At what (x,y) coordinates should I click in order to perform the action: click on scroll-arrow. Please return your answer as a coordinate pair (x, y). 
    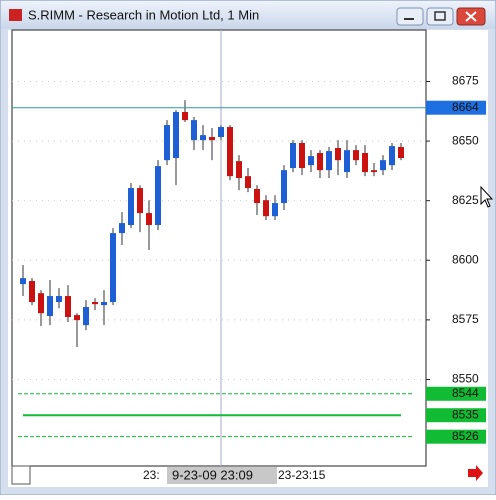
    Looking at the image, I should click on (475, 473).